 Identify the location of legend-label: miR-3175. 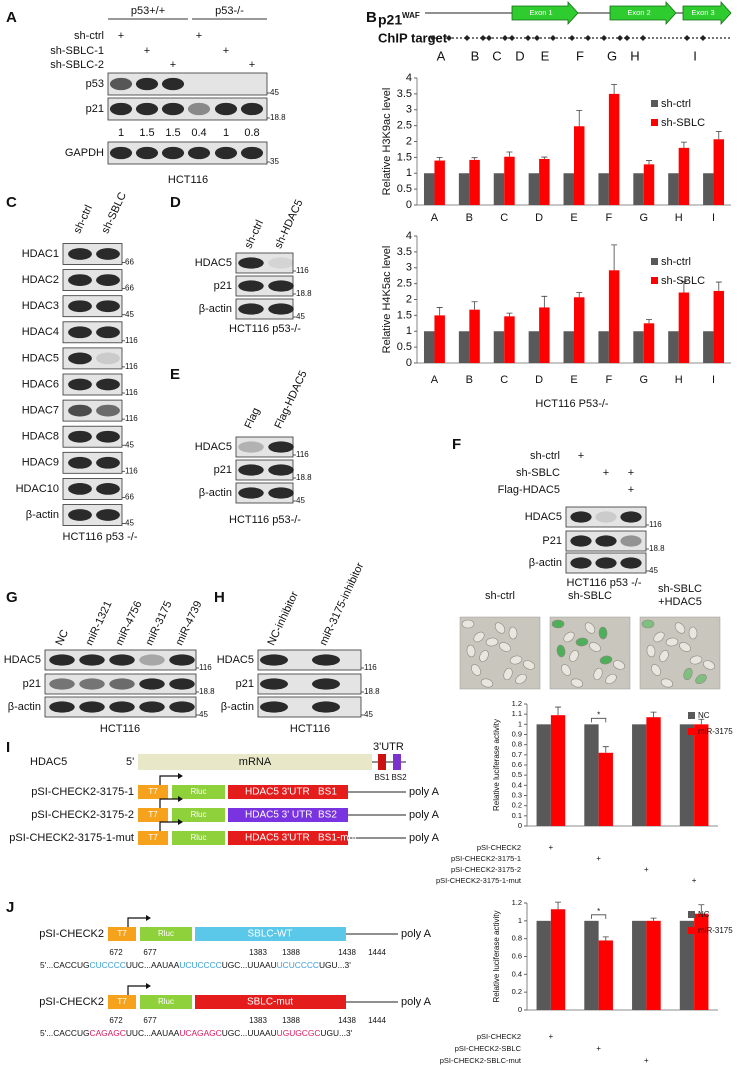
(715, 930).